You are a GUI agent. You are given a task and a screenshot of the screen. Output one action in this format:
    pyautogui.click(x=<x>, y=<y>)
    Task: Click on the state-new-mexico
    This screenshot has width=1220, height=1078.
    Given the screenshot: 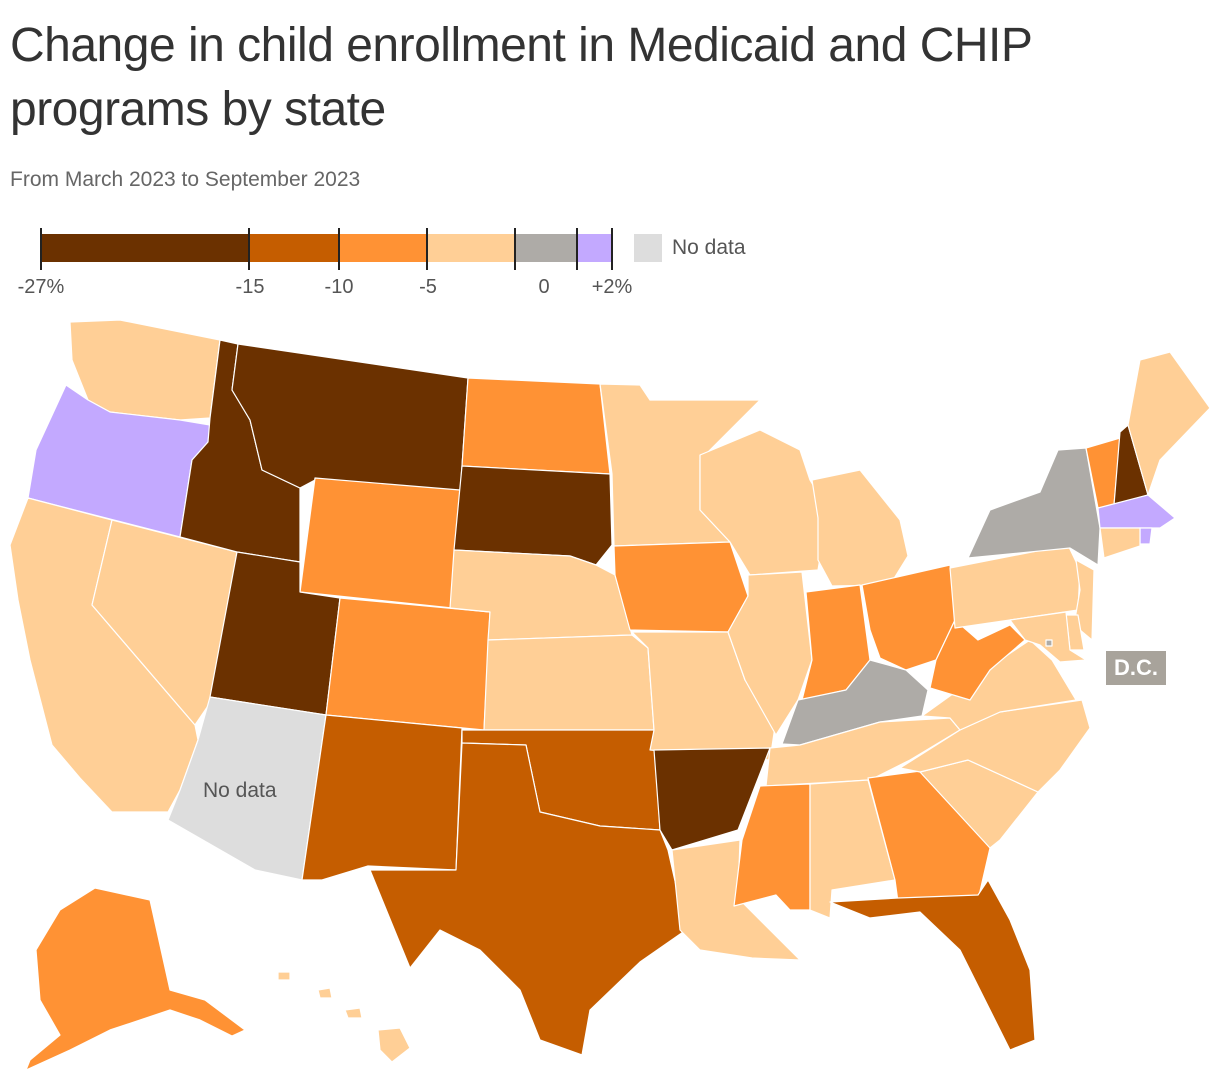 What is the action you would take?
    pyautogui.click(x=382, y=797)
    